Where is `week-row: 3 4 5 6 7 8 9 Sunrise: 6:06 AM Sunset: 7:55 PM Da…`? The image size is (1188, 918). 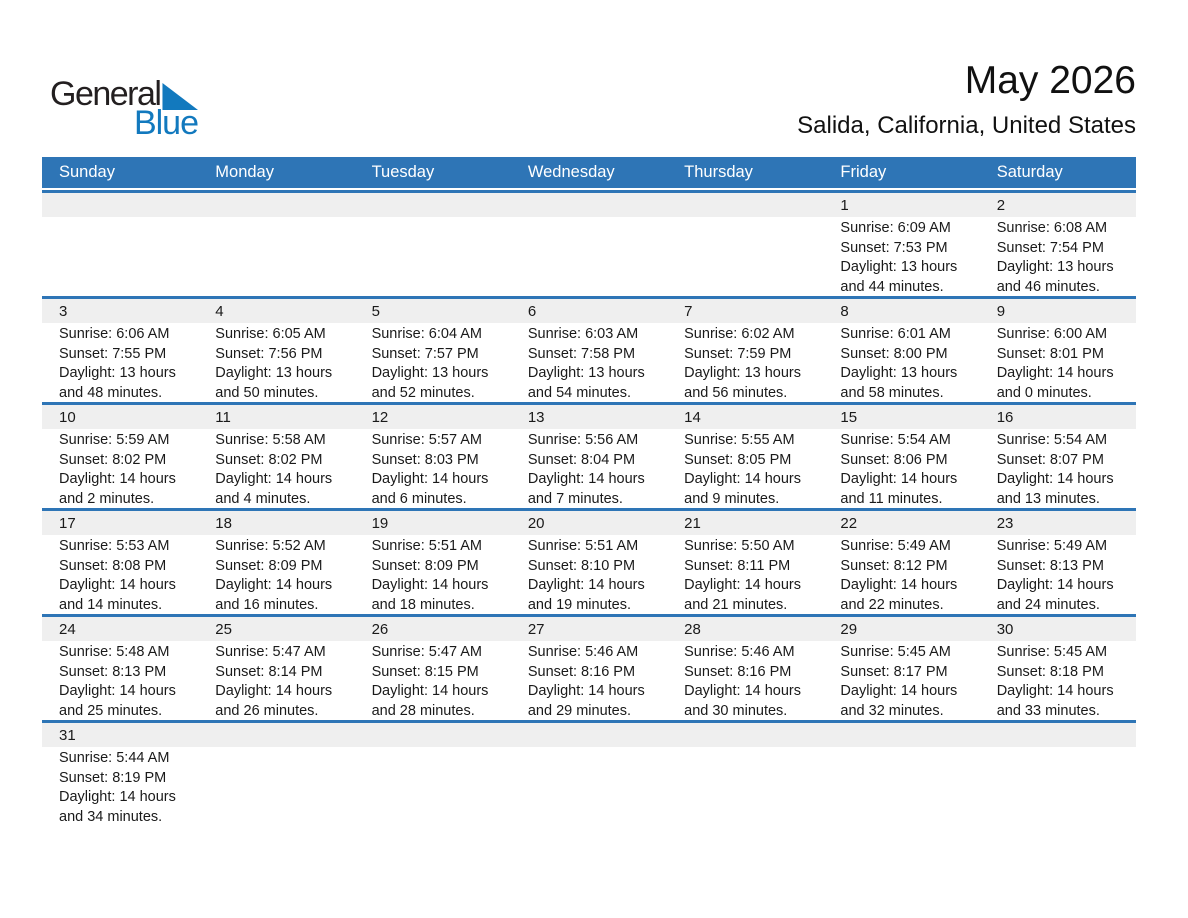 week-row: 3 4 5 6 7 8 9 Sunrise: 6:06 AM Sunset: 7:55 PM Da… is located at coordinates (589, 349).